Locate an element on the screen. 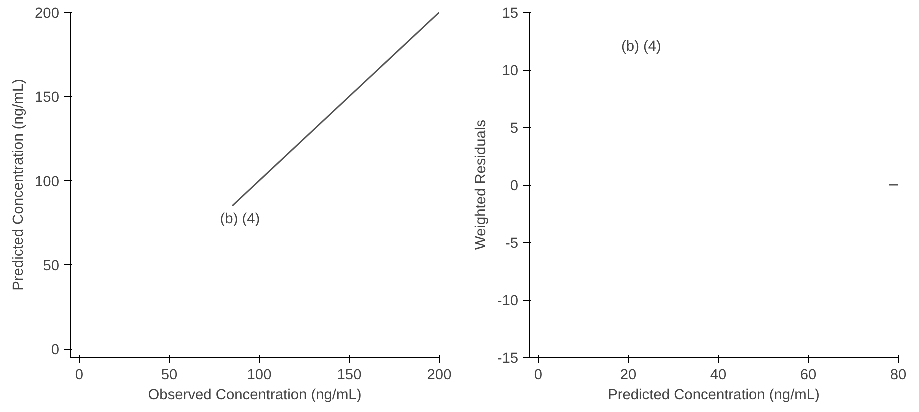 The height and width of the screenshot is (412, 919). y-tick-label: -10 is located at coordinates (508, 302).